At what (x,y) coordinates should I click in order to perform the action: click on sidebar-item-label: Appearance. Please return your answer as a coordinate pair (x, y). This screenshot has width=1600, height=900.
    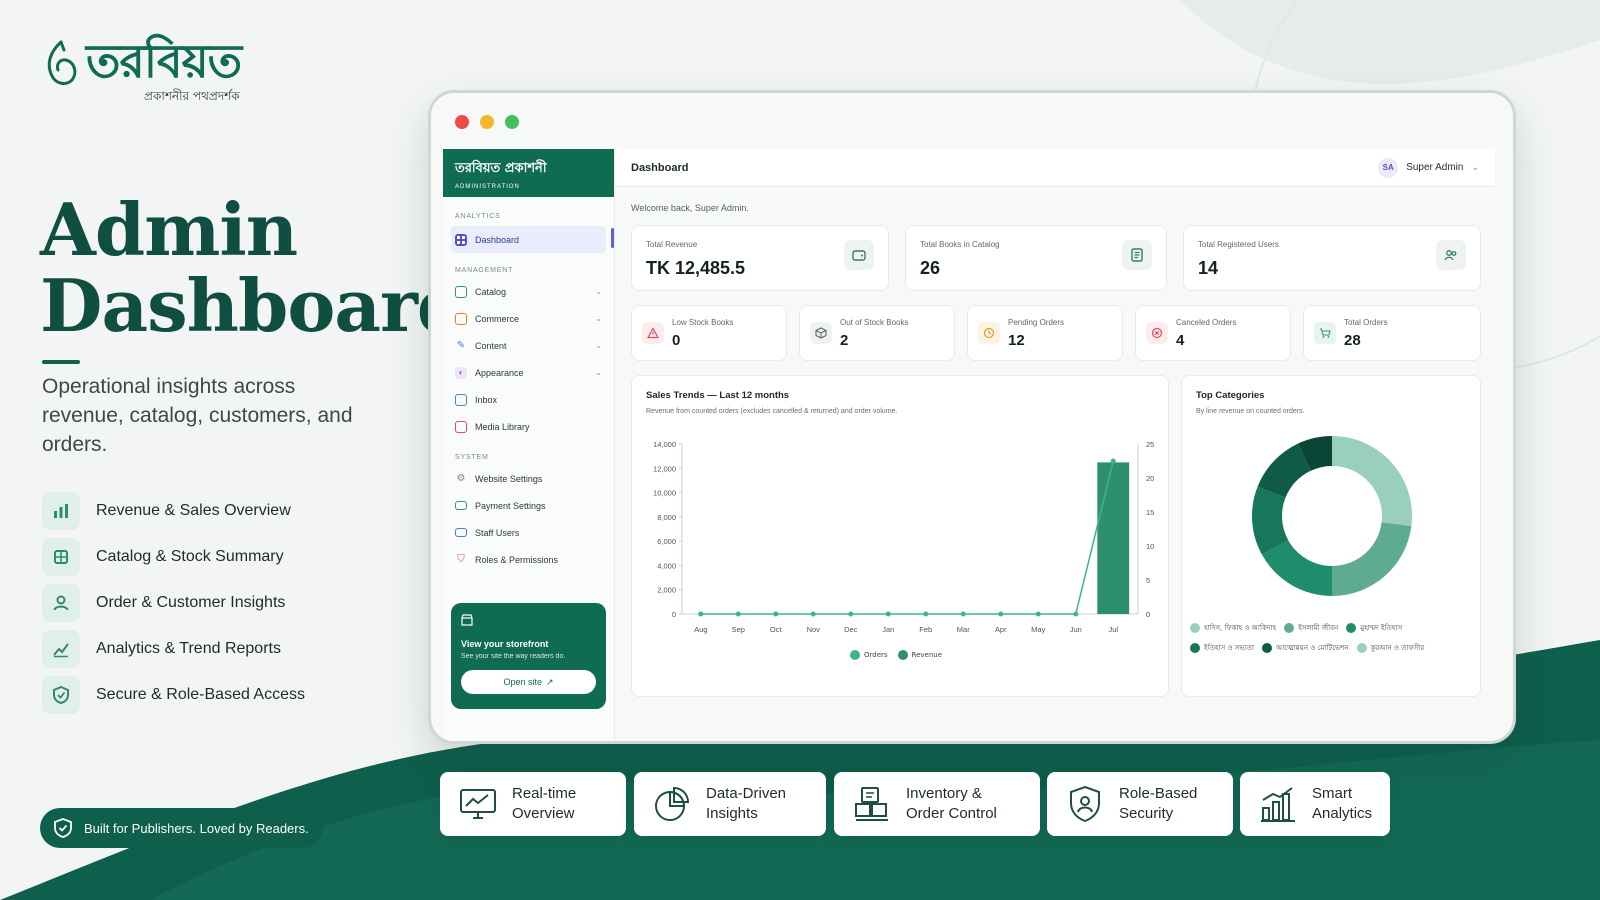
    Looking at the image, I should click on (499, 372).